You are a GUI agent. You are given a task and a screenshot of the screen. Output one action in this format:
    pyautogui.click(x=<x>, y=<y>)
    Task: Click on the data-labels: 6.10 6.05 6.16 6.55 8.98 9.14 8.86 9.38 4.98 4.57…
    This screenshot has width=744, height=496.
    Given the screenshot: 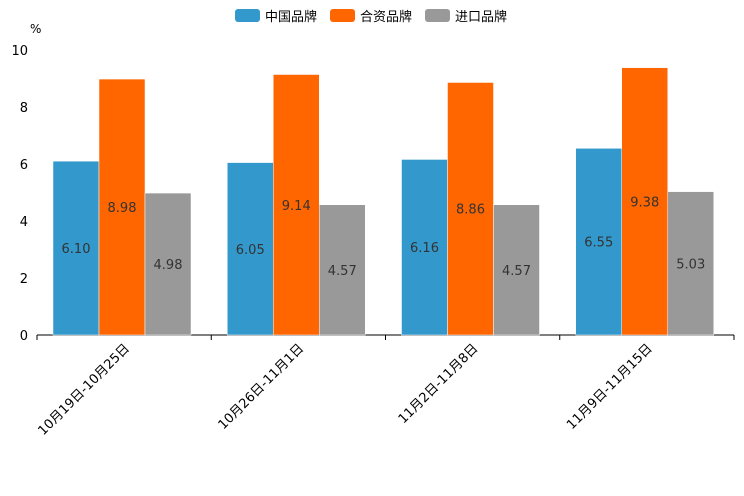 What is the action you would take?
    pyautogui.click(x=384, y=237)
    